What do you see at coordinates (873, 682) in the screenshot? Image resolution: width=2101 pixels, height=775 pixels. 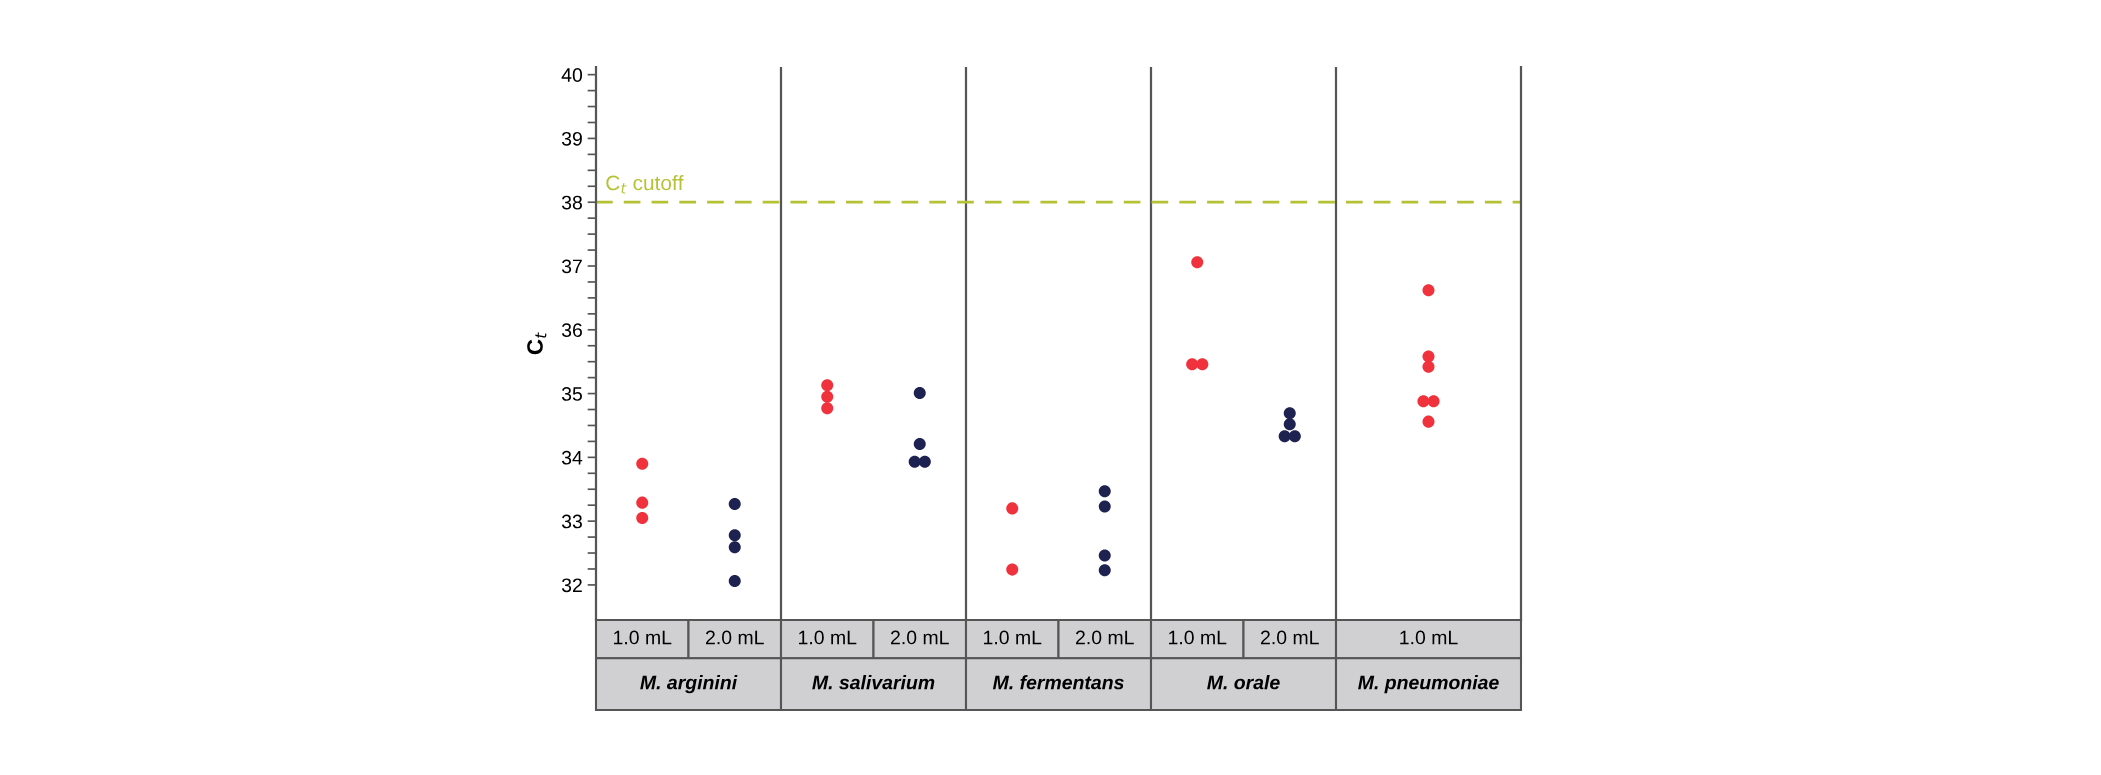 I see `text: M. salivarium` at bounding box center [873, 682].